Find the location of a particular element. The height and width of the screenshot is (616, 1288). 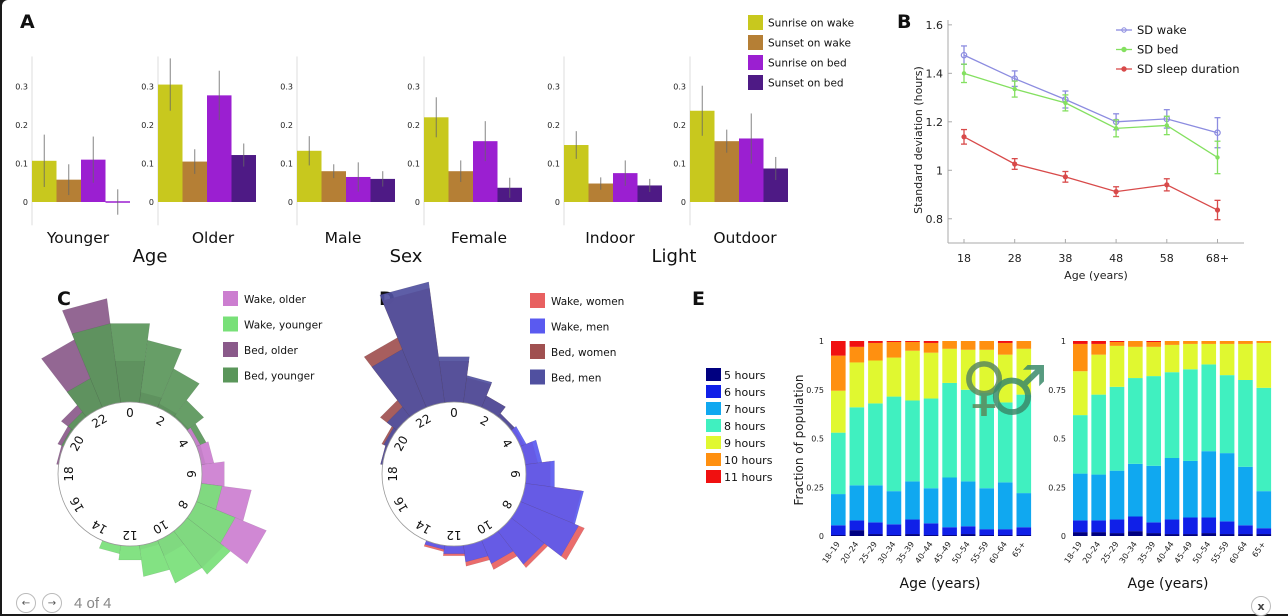

factor-label: Sex is located at coordinates (406, 256).